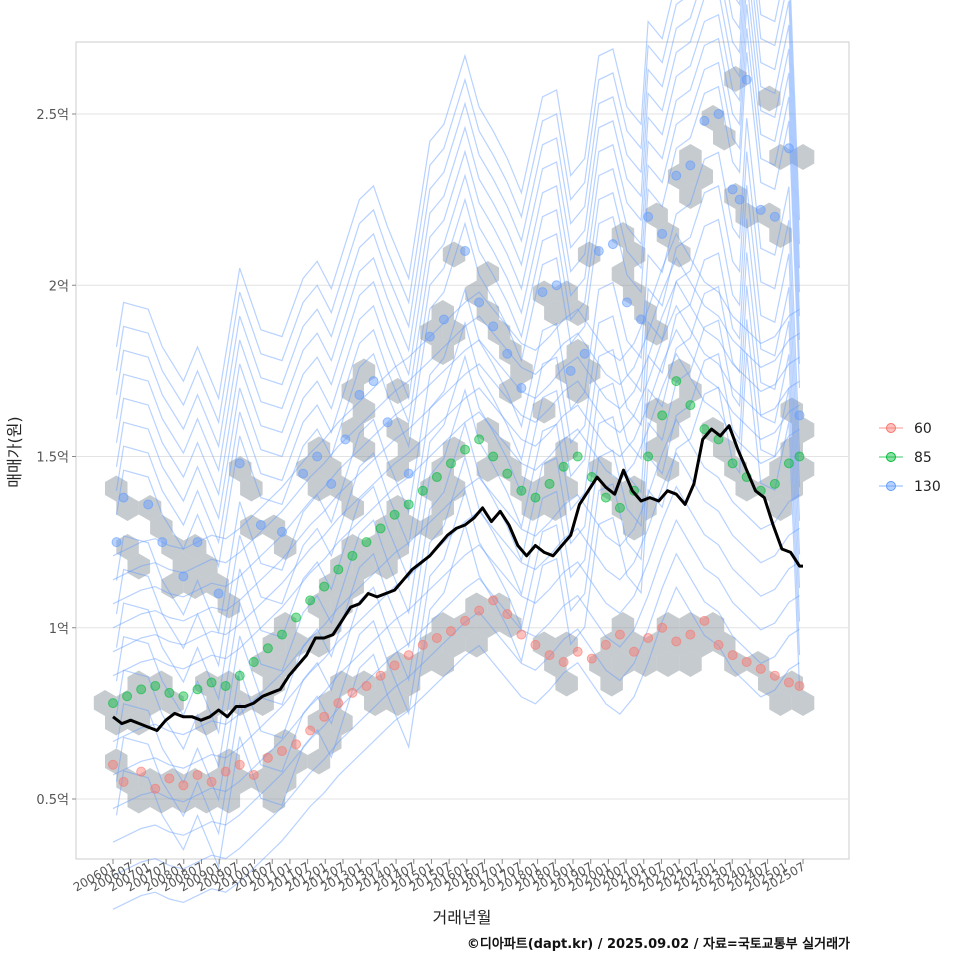 The height and width of the screenshot is (960, 960). I want to click on y-tick-label: 0.5억, so click(52, 800).